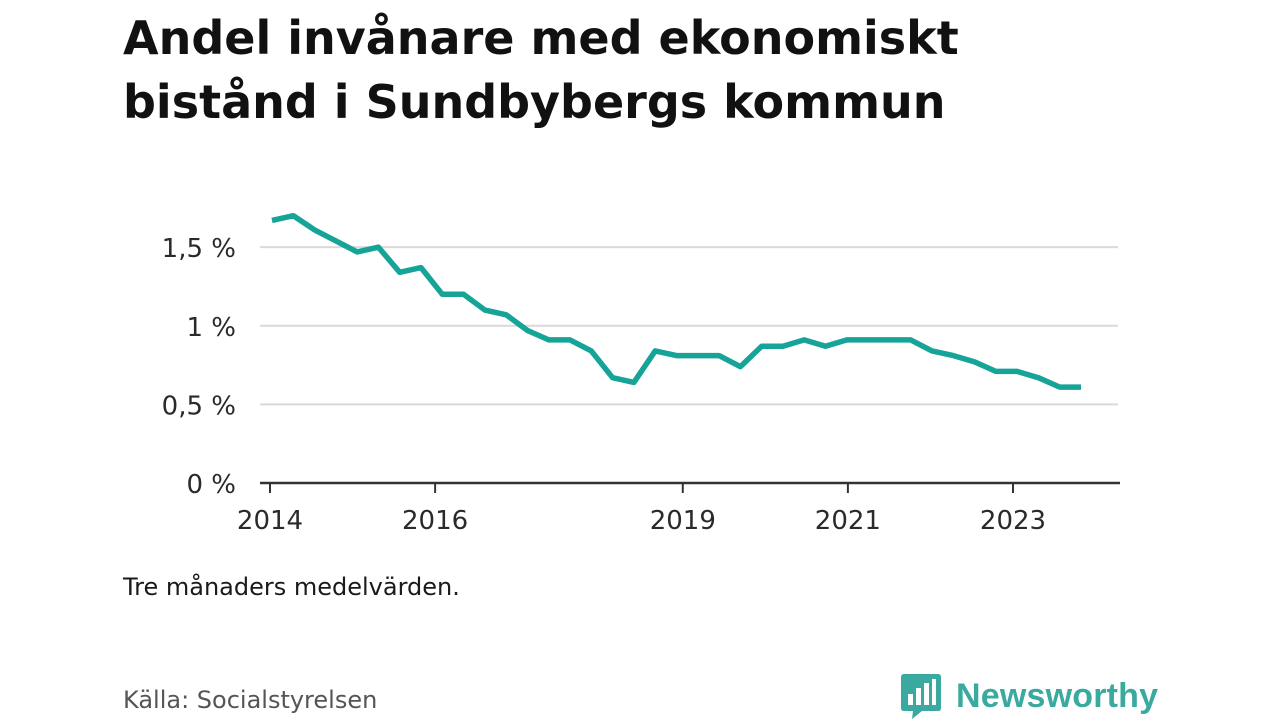  I want to click on y-tick-label: 0 %, so click(211, 485).